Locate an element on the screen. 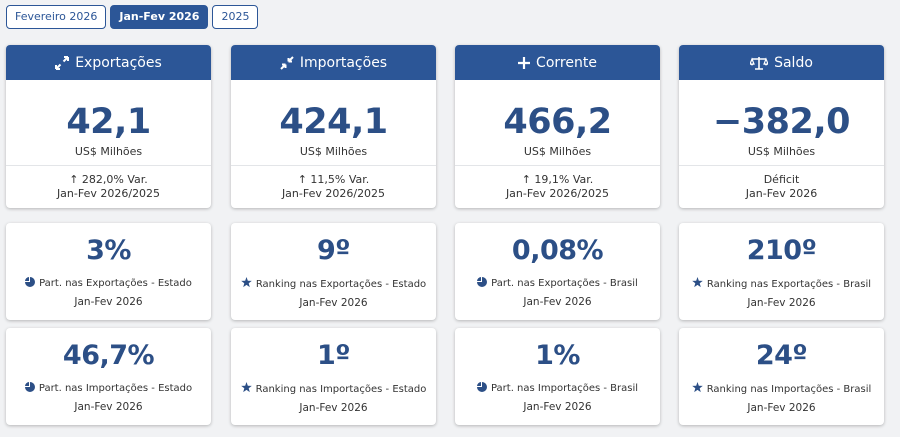 This screenshot has width=900, height=437. stat-label-row: Ranking nas Importações - Brasil is located at coordinates (781, 389).